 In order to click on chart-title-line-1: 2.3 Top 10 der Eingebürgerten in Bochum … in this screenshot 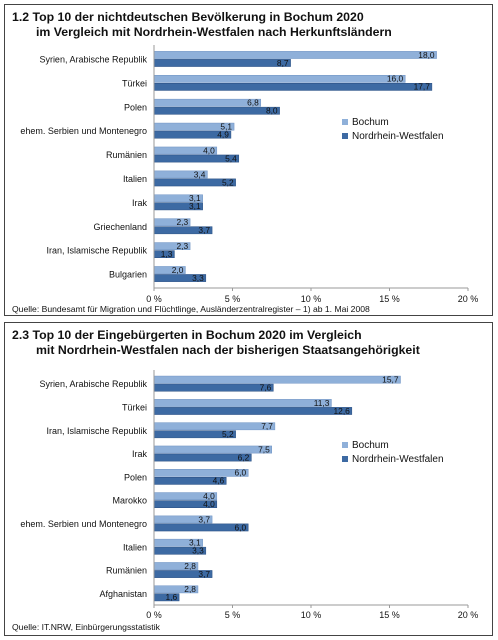, I will do `click(187, 335)`.